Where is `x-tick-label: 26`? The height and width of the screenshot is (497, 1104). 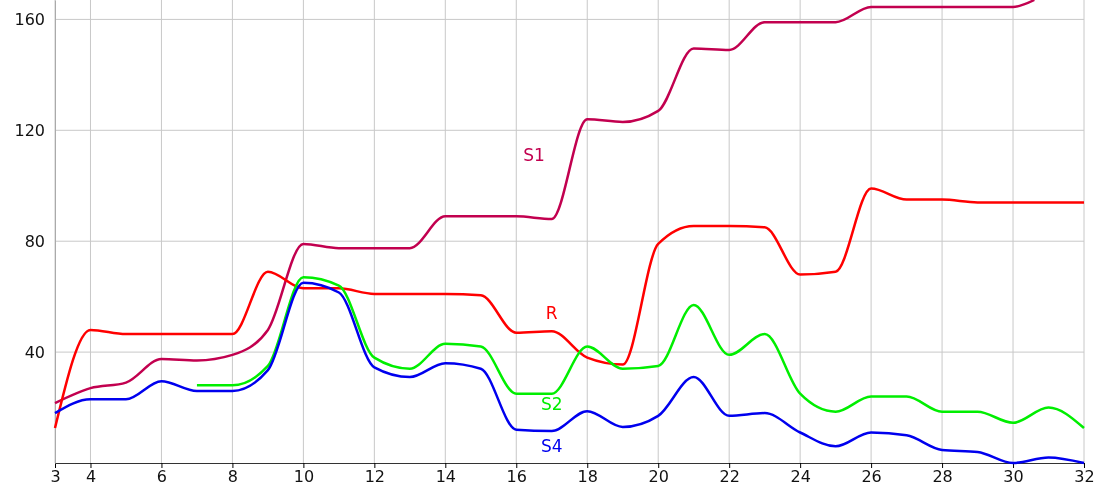
x-tick-label: 26 is located at coordinates (871, 477).